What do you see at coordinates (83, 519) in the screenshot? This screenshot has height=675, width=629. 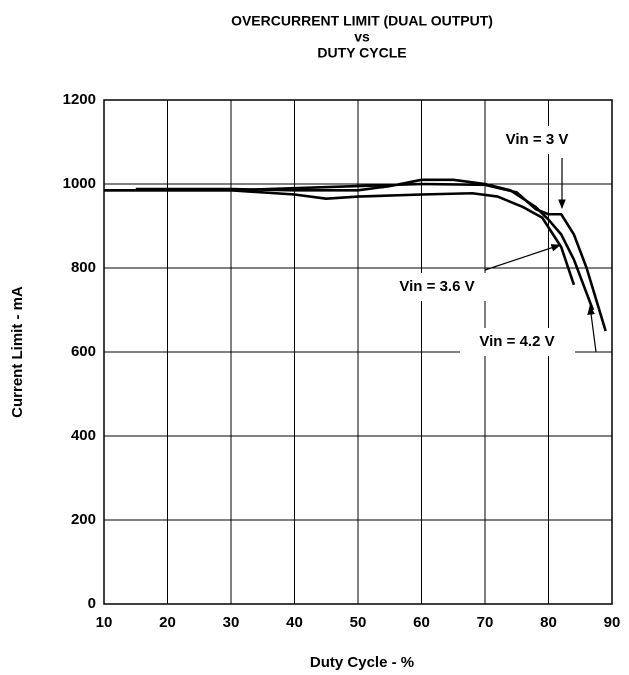 I see `y-tick-label: 200` at bounding box center [83, 519].